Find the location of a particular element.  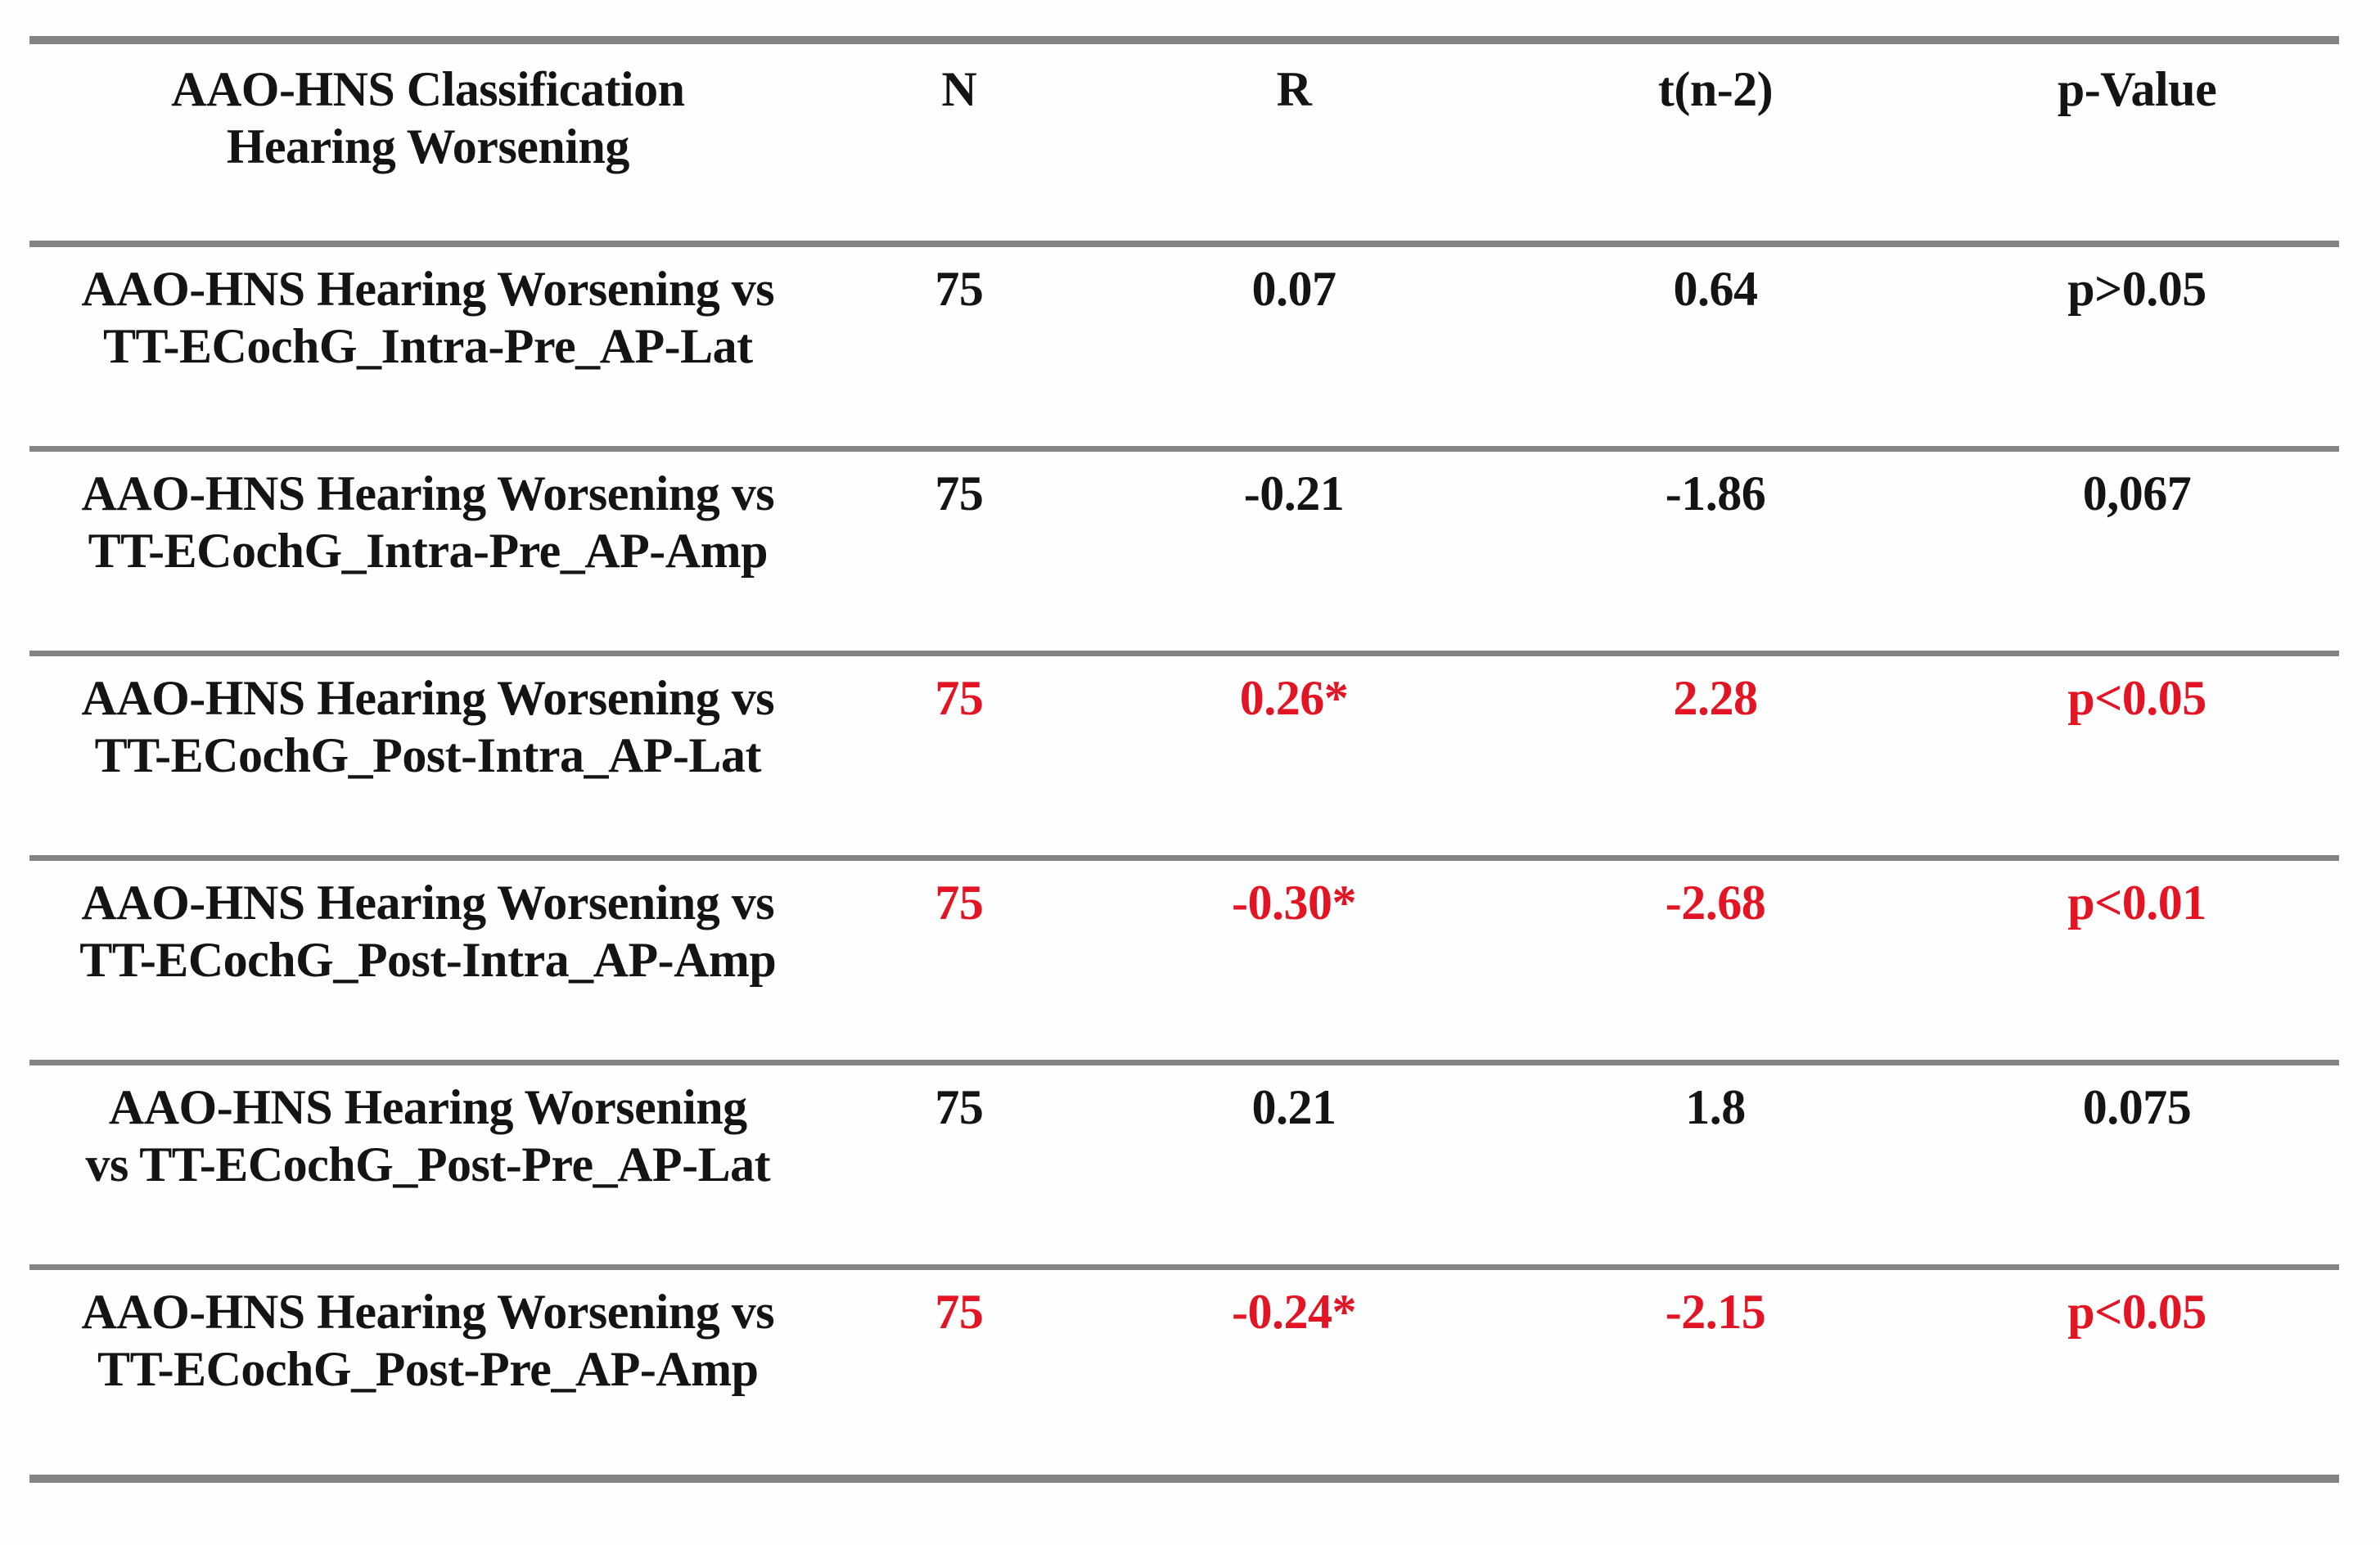

cell-t-value: 1.8 is located at coordinates (1715, 1107).